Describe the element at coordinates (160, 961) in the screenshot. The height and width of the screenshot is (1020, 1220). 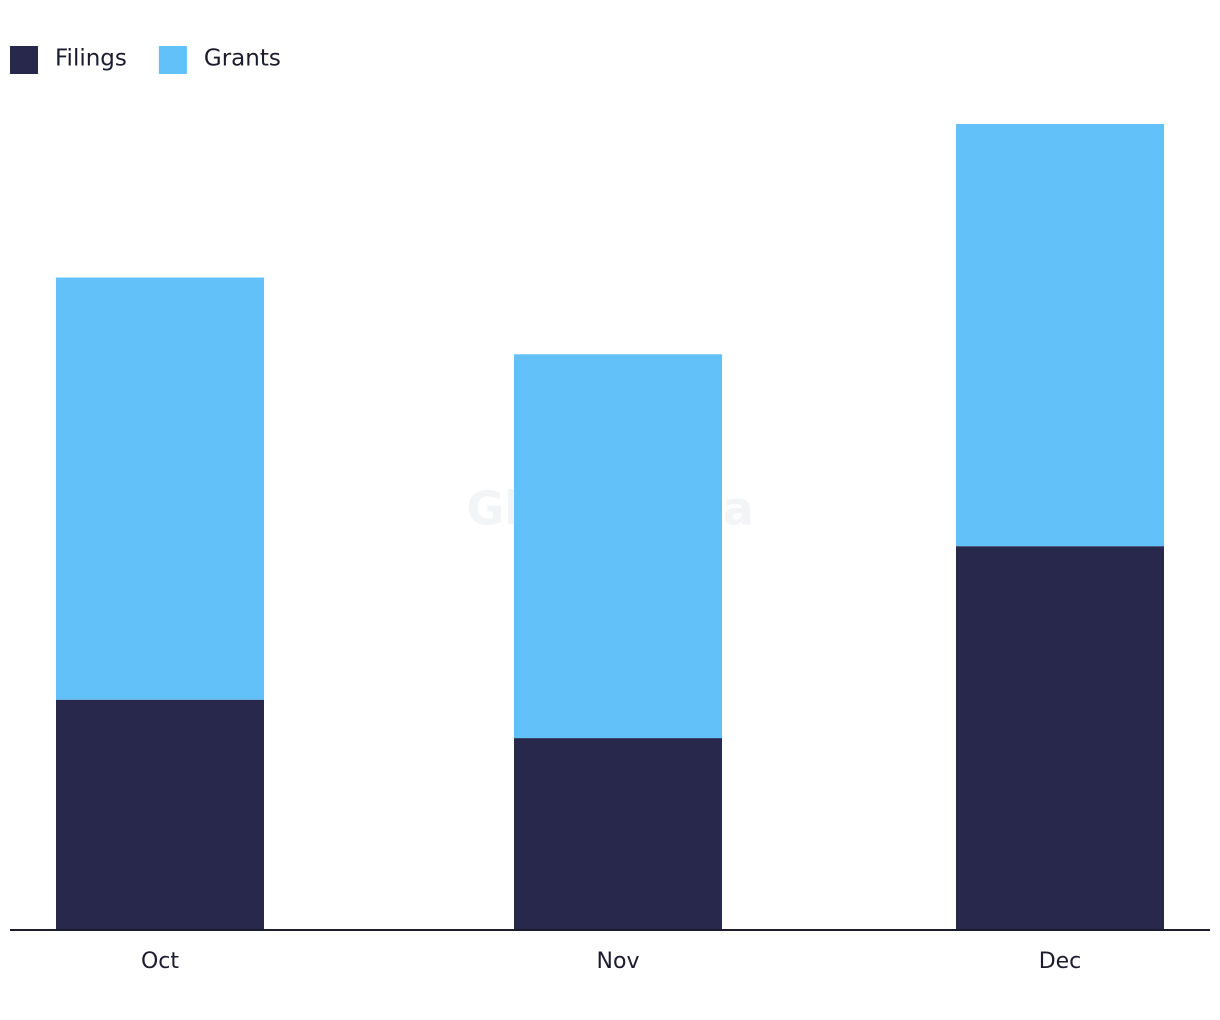
I see `x-tick-label: Oct` at that location.